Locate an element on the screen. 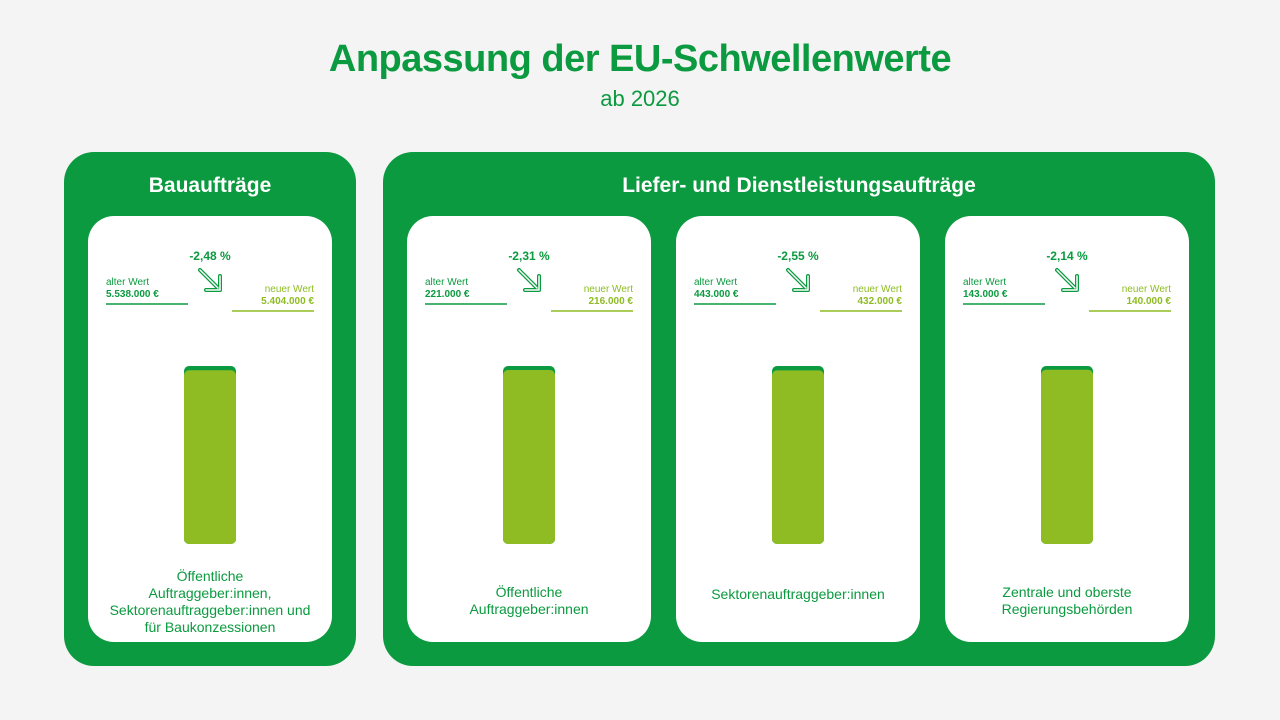  group-title: Liefer- und Dienstleistungsaufträge is located at coordinates (799, 185).